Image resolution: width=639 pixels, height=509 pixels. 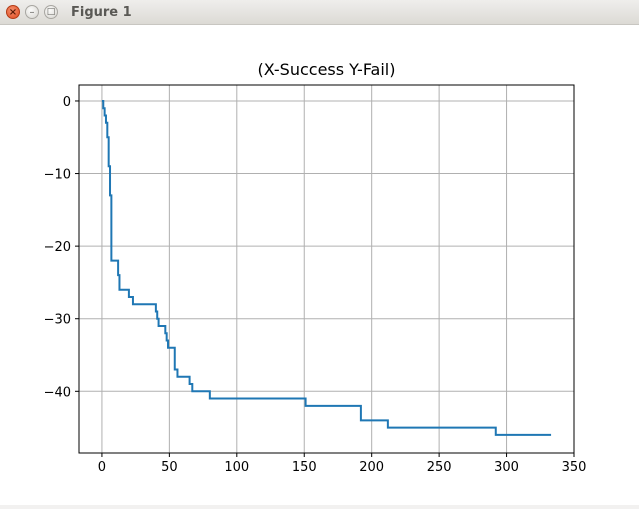 I want to click on y-tick-label: −10, so click(x=57, y=175).